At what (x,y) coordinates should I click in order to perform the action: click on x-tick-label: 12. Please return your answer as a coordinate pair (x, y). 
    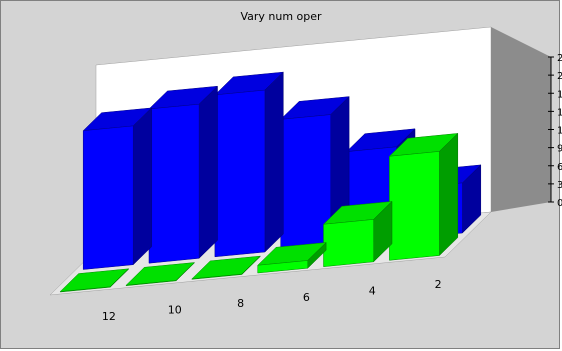
    Looking at the image, I should click on (109, 316).